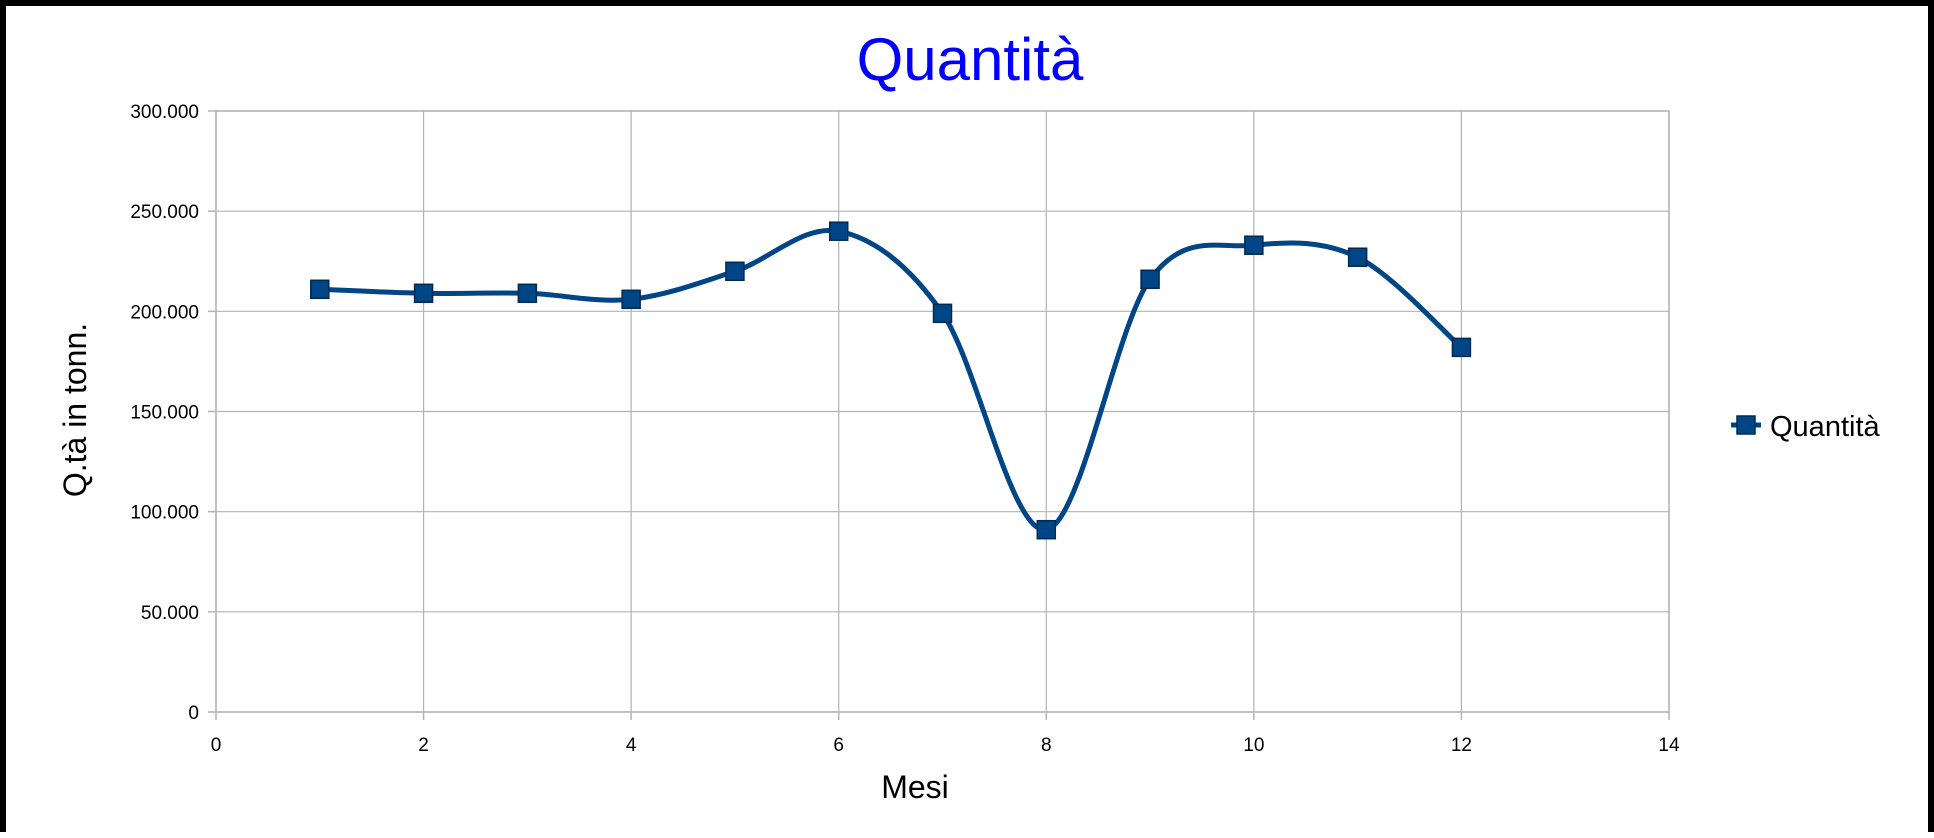  Describe the element at coordinates (216, 745) in the screenshot. I see `x-tick-label: 0` at that location.